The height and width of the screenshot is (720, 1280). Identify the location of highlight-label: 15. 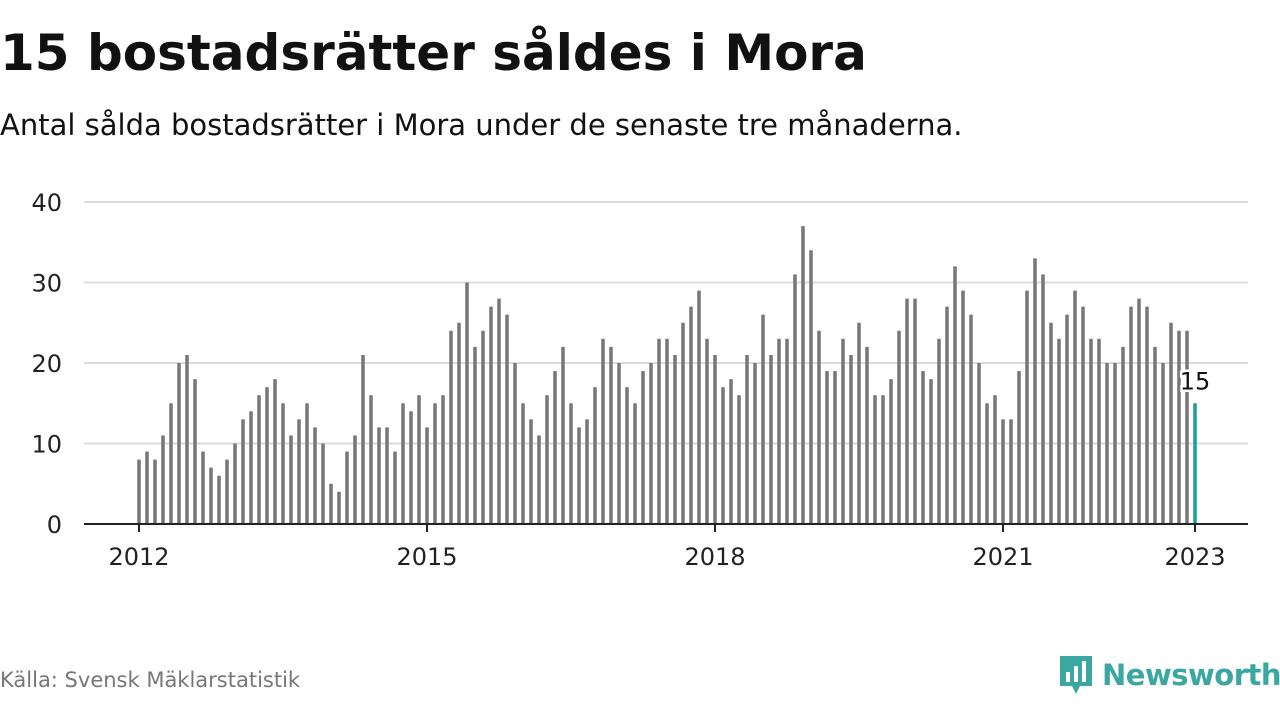
(1195, 381).